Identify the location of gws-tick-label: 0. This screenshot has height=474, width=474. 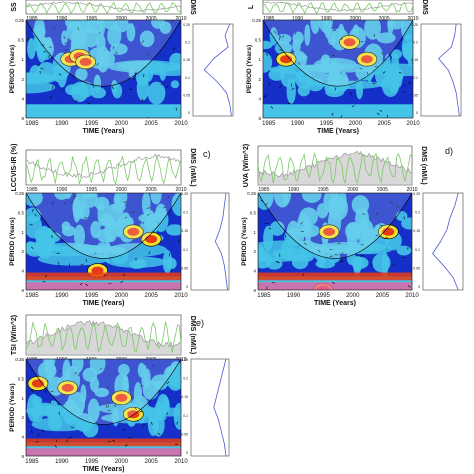
(189, 113).